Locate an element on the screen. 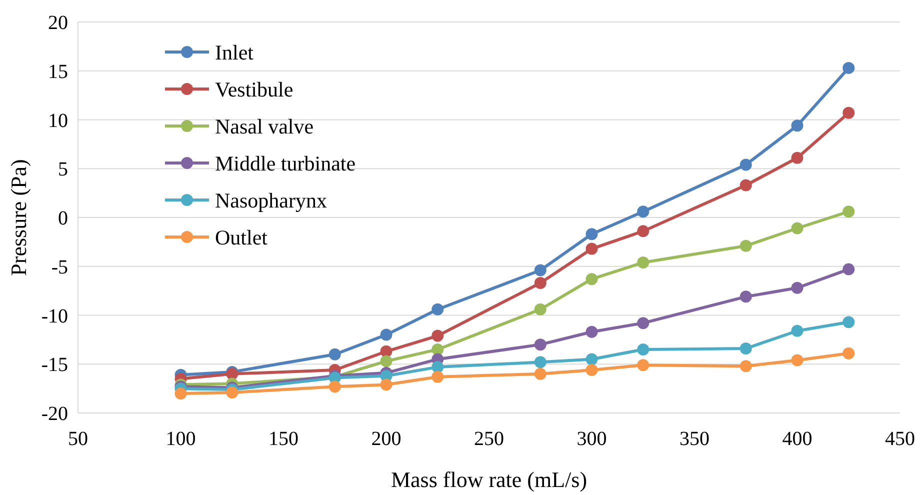  y-tick-label: 5 is located at coordinates (63, 169).